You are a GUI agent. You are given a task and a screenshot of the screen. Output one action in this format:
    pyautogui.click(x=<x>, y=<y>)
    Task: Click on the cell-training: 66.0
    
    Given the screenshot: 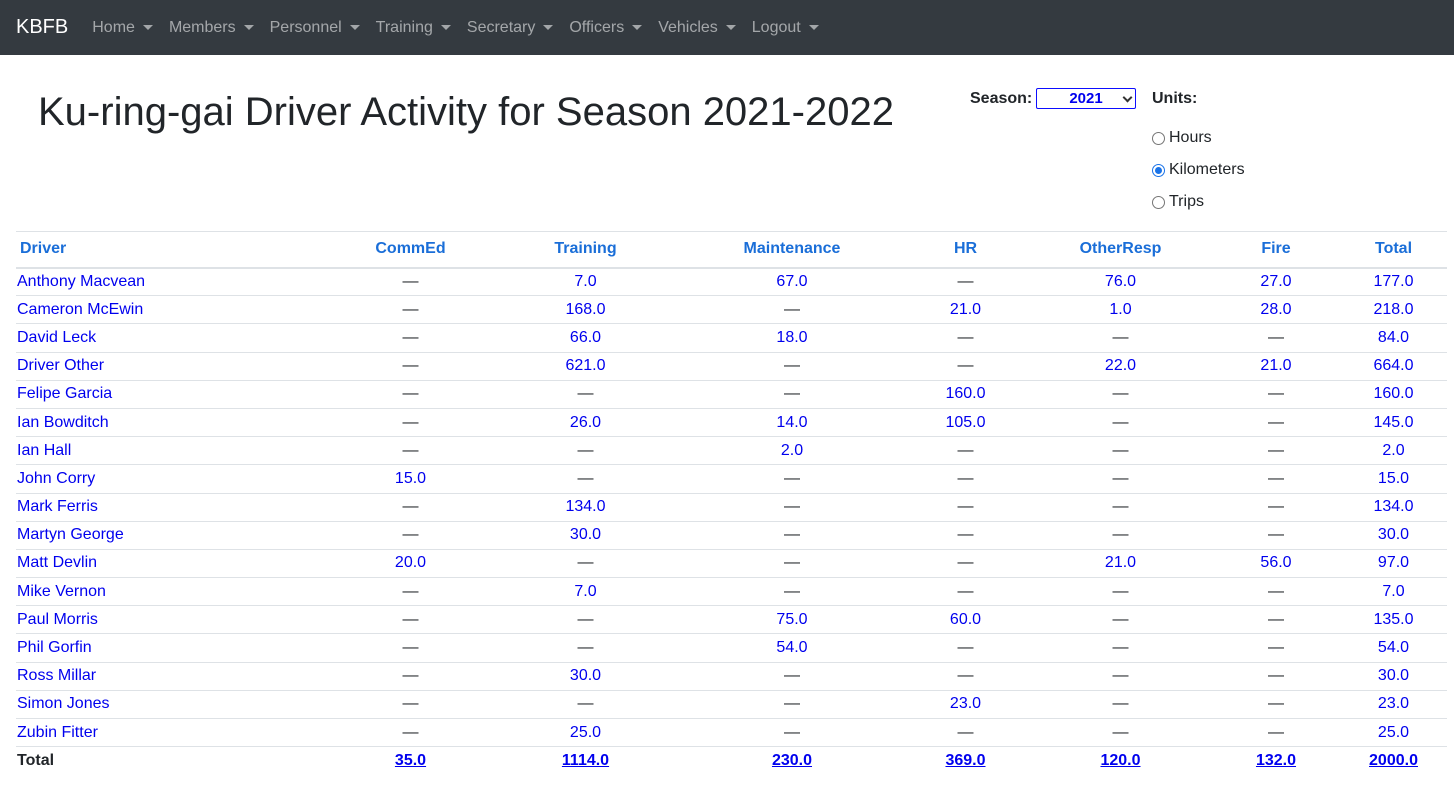 What is the action you would take?
    pyautogui.click(x=585, y=338)
    